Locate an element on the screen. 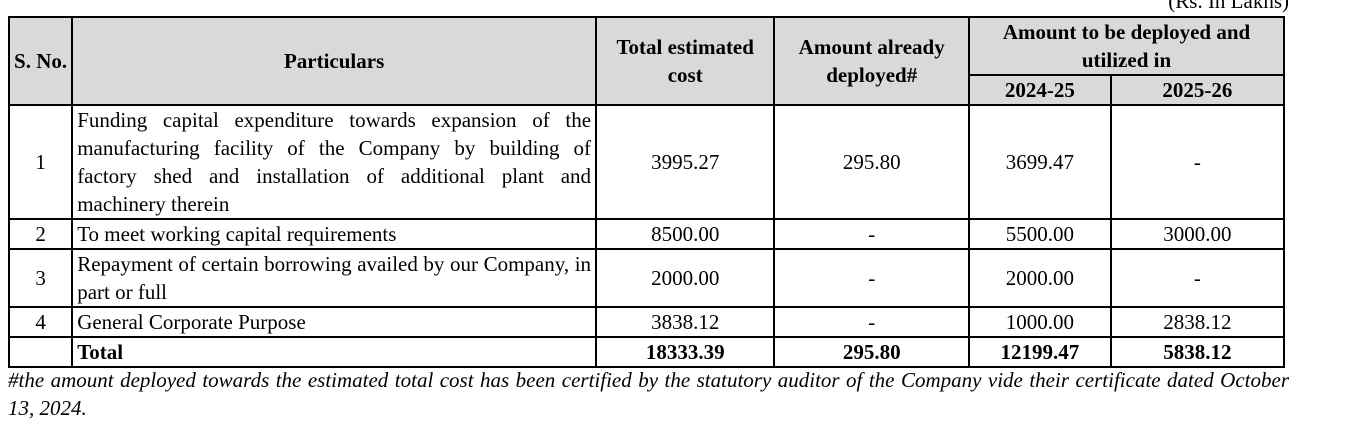 This screenshot has width=1351, height=443. row-total-cost: 2000.00 is located at coordinates (685, 278).